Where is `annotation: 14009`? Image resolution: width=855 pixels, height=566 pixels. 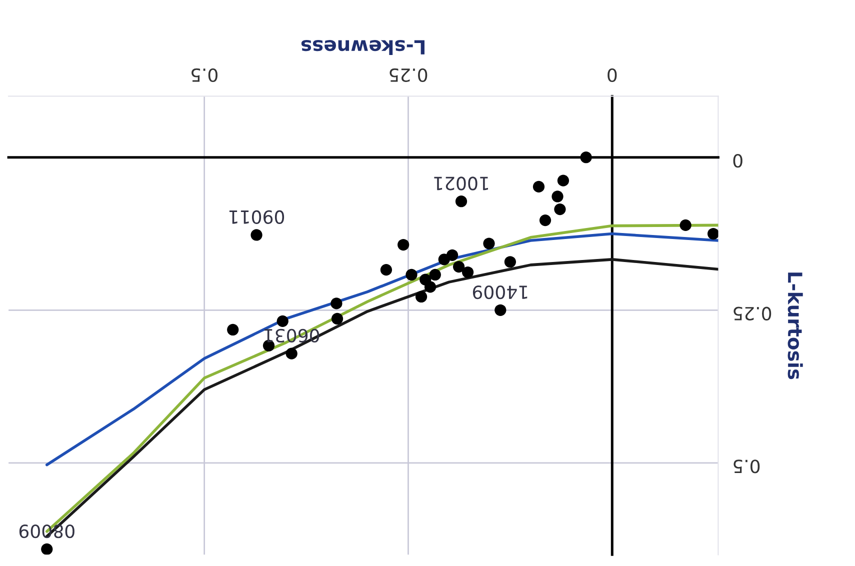 annotation: 14009 is located at coordinates (500, 292).